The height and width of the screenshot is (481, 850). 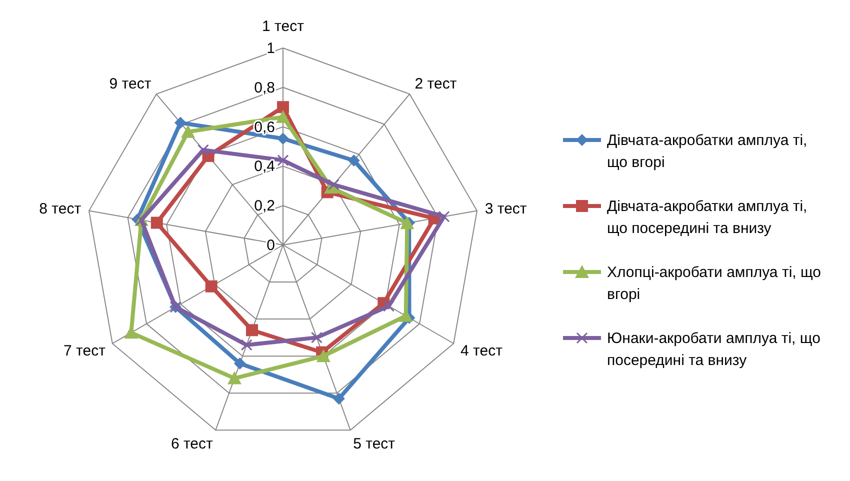 What do you see at coordinates (264, 87) in the screenshot?
I see `y-tick-label: 0,8` at bounding box center [264, 87].